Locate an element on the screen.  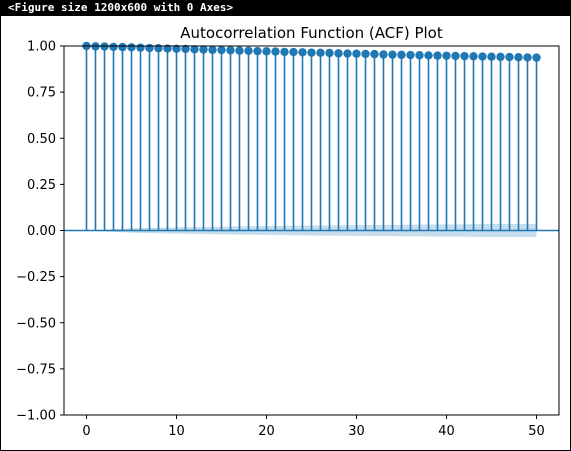
y-tick-label: −0.50 is located at coordinates (36, 323).